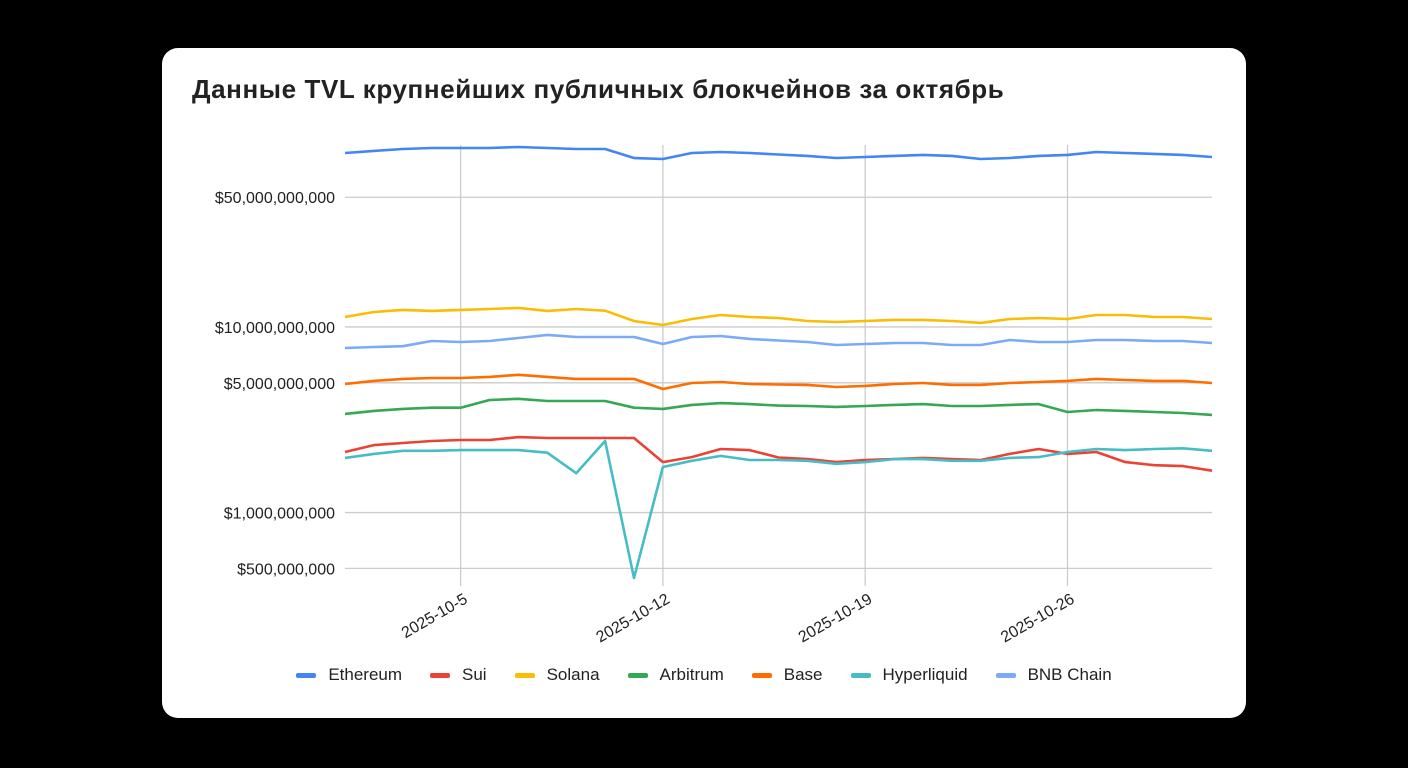 This screenshot has width=1408, height=768. What do you see at coordinates (365, 674) in the screenshot?
I see `legend-label: Ethereum` at bounding box center [365, 674].